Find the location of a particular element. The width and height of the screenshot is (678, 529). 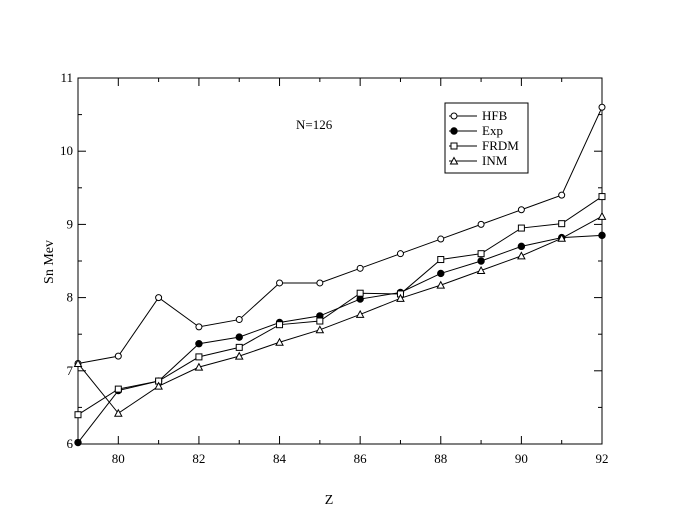

legend-item-inm: INM is located at coordinates (478, 160).